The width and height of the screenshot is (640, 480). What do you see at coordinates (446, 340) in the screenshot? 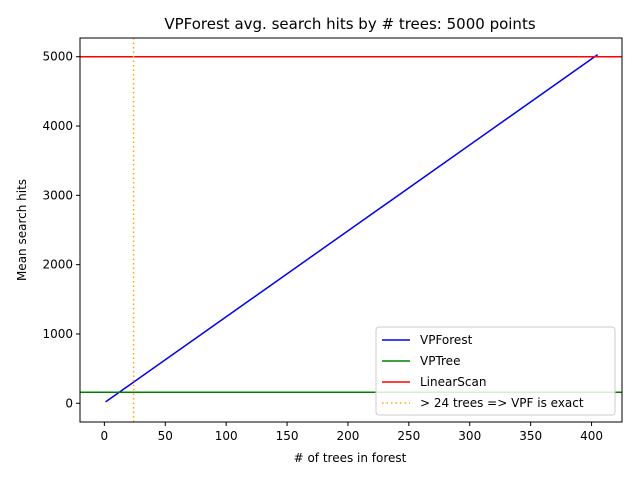
I see `legend-label: VPForest` at bounding box center [446, 340].